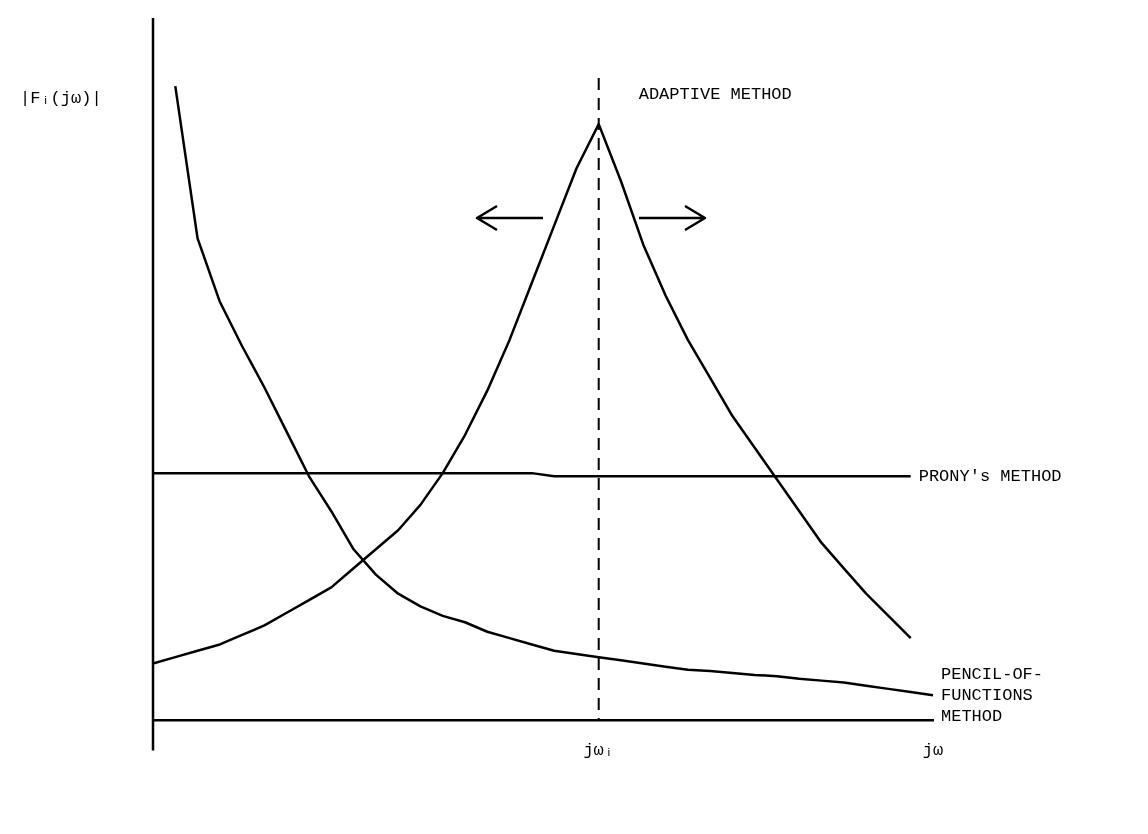 The height and width of the screenshot is (834, 1148). Describe the element at coordinates (990, 476) in the screenshot. I see `series-label: PRONY's METHOD` at that location.